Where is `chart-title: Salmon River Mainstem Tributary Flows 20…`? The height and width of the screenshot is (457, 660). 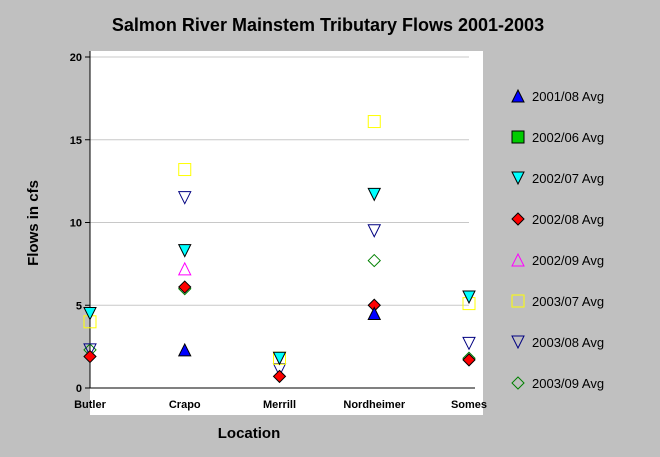
chart-title: Salmon River Mainstem Tributary Flows 20… is located at coordinates (328, 25).